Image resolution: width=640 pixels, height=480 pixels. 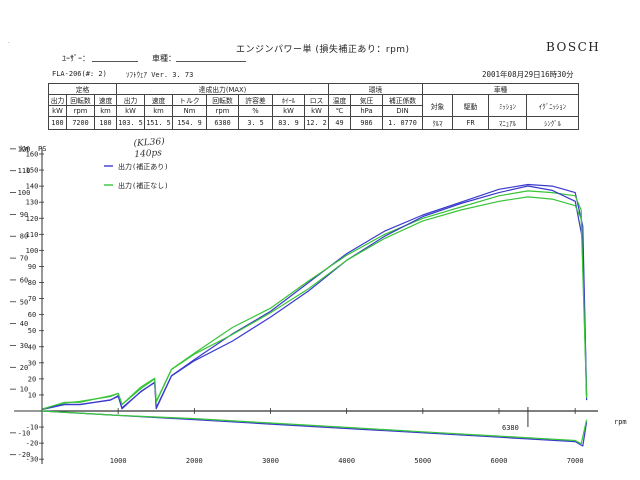 What do you see at coordinates (32, 444) in the screenshot?
I see `ps-tick-label: -20` at bounding box center [32, 444].